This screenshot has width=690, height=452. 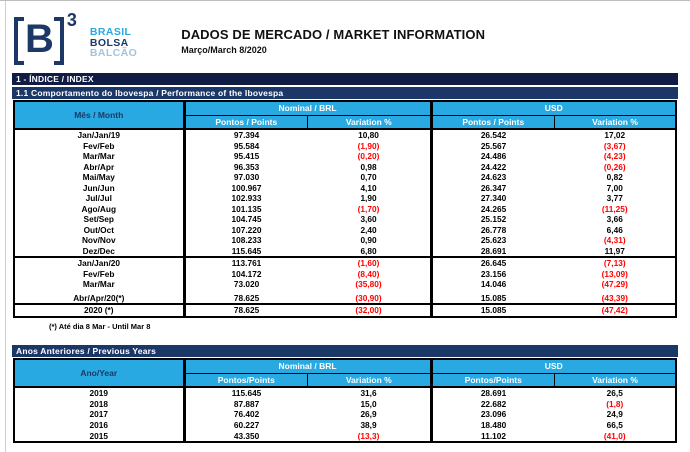 I want to click on year-row: 2019 115.645 31,6 28.691 26,5, so click(x=345, y=393).